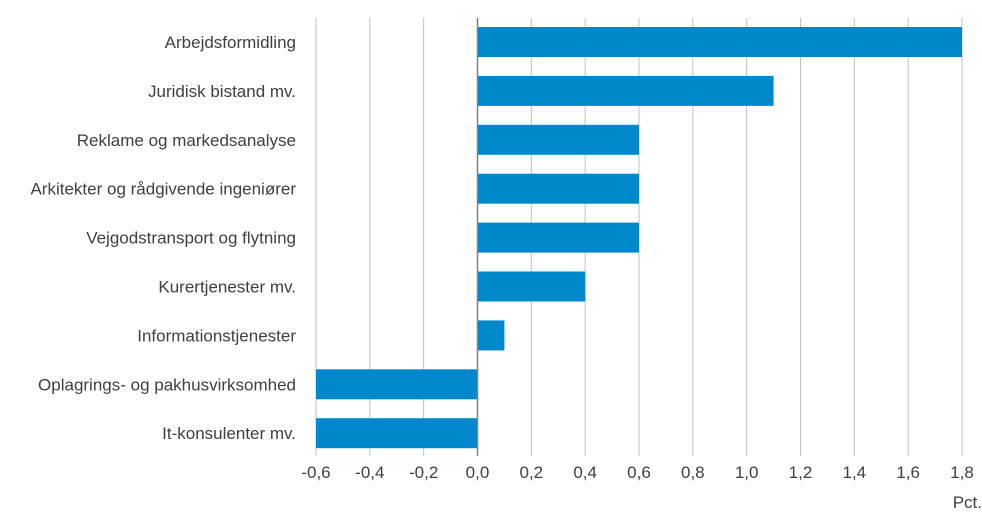 Image resolution: width=982 pixels, height=516 pixels. What do you see at coordinates (693, 472) in the screenshot?
I see `x-tick-label: 0,8` at bounding box center [693, 472].